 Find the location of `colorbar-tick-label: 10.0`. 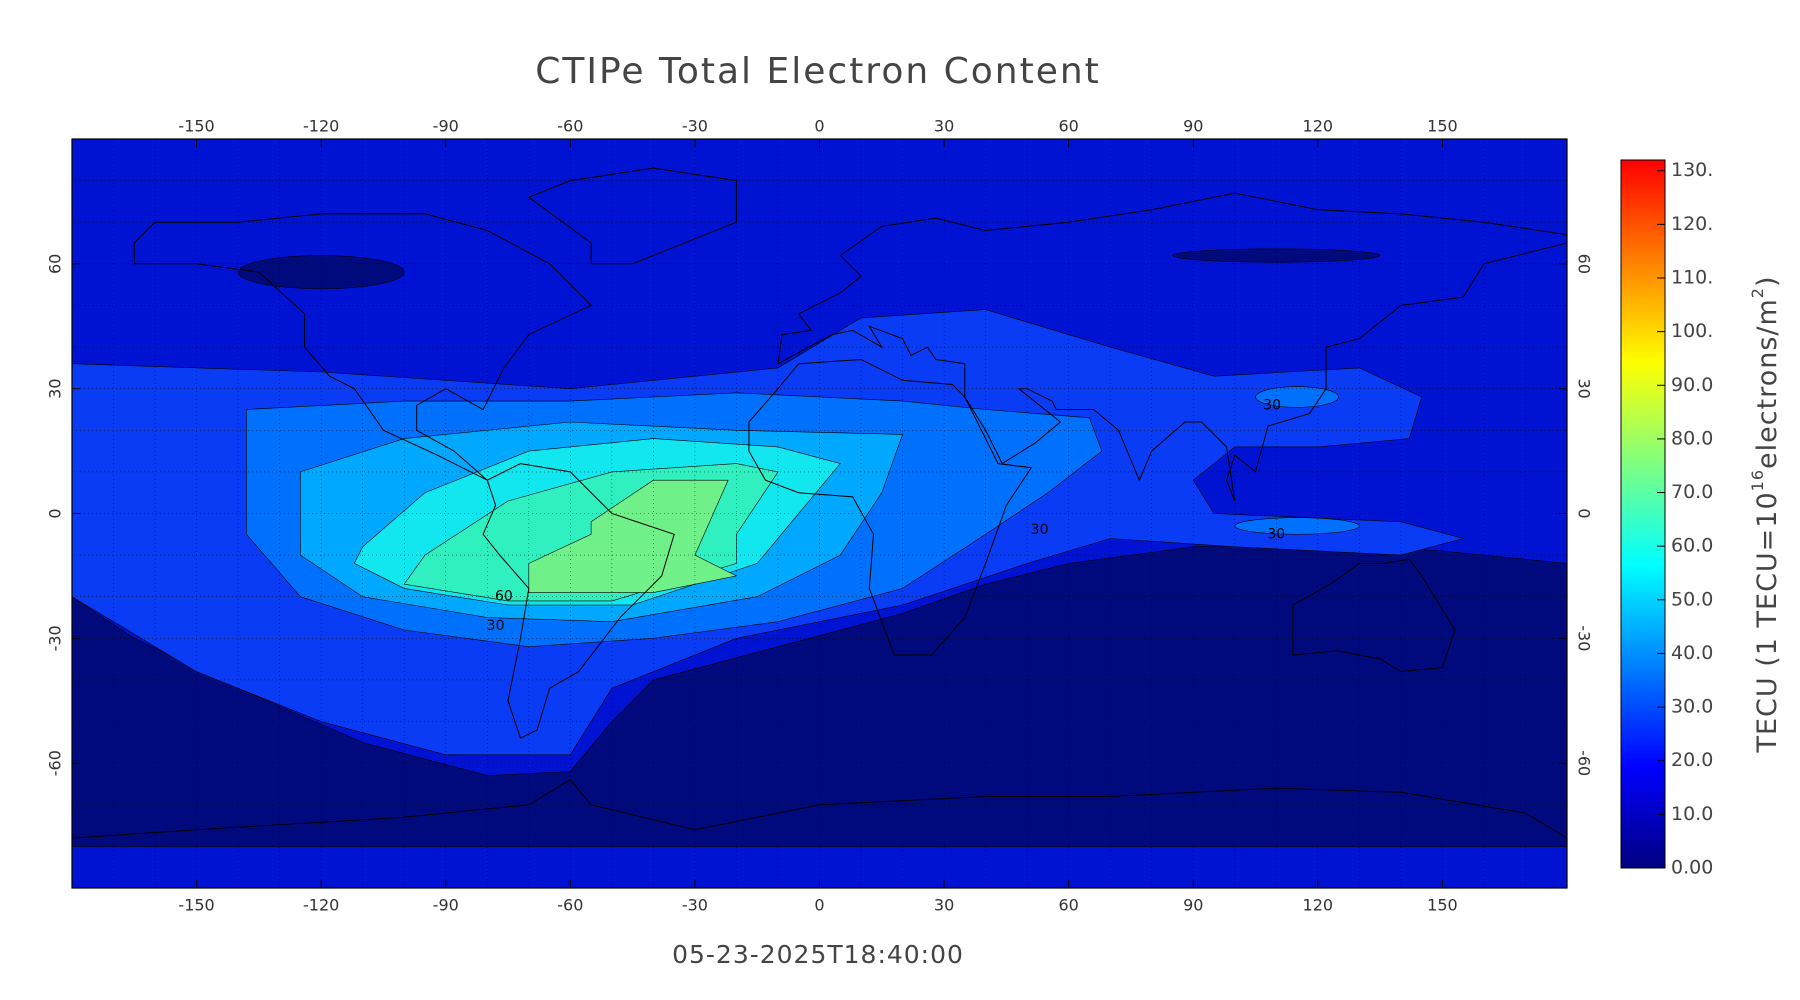

colorbar-tick-label: 10.0 is located at coordinates (1692, 814).